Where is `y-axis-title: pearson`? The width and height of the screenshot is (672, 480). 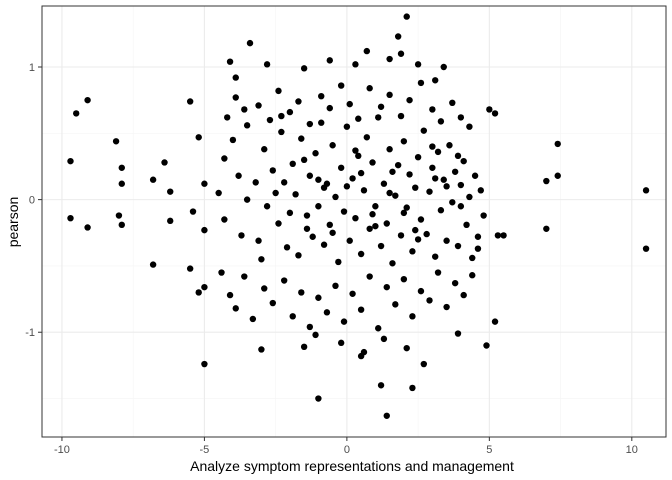
y-axis-title: pearson is located at coordinates (13, 222).